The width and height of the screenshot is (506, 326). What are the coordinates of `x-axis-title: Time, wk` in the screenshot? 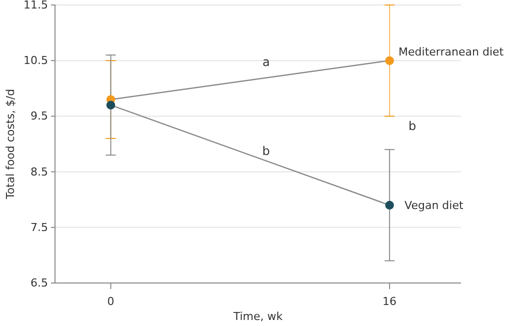 It's located at (258, 316).